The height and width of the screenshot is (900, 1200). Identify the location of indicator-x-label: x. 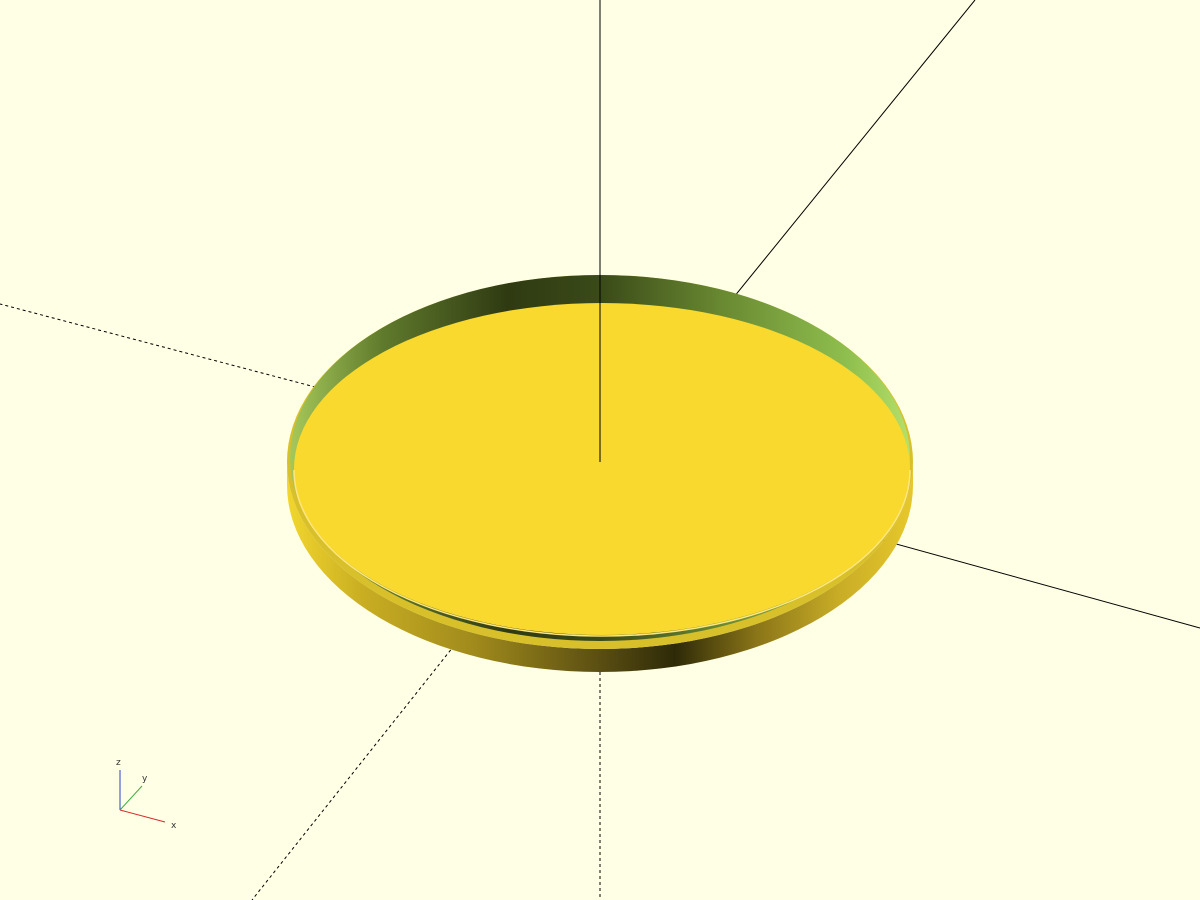
(174, 826).